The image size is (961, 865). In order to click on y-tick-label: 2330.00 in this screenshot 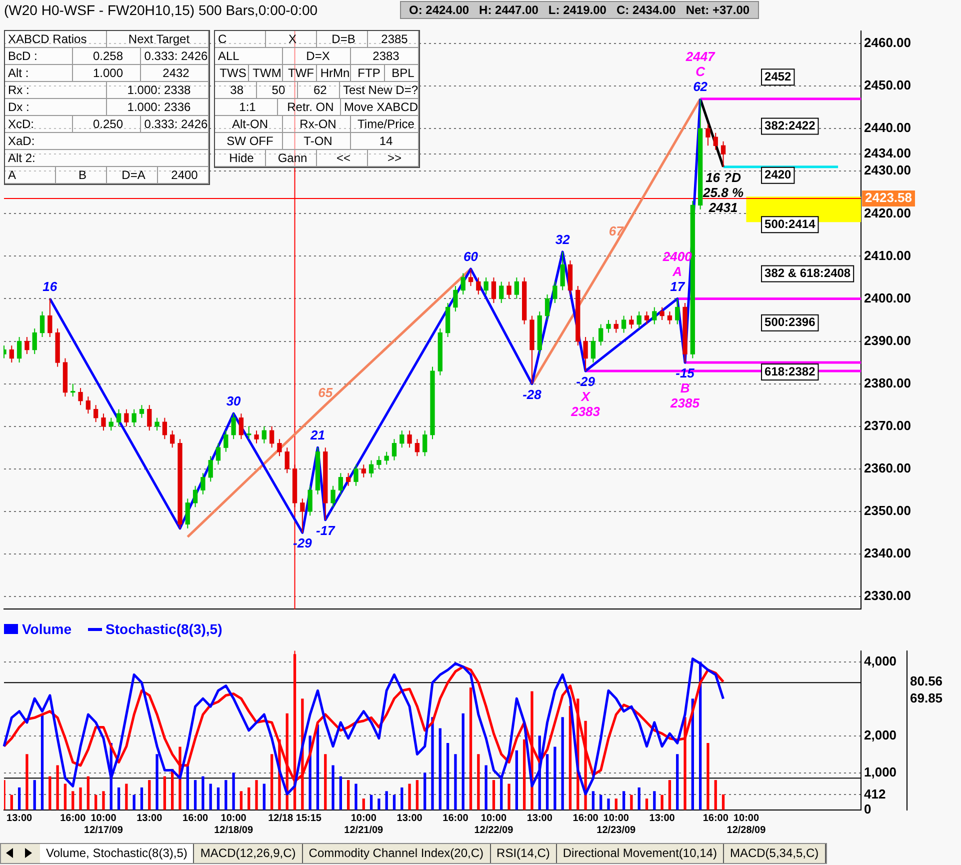, I will do `click(887, 596)`.